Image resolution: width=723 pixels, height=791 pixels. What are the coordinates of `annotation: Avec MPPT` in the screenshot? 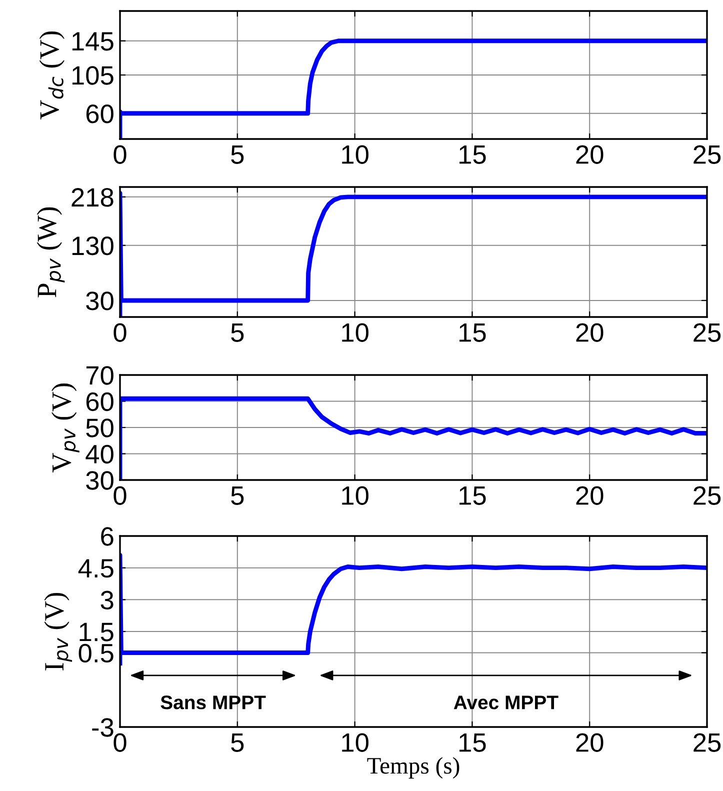 It's located at (506, 703).